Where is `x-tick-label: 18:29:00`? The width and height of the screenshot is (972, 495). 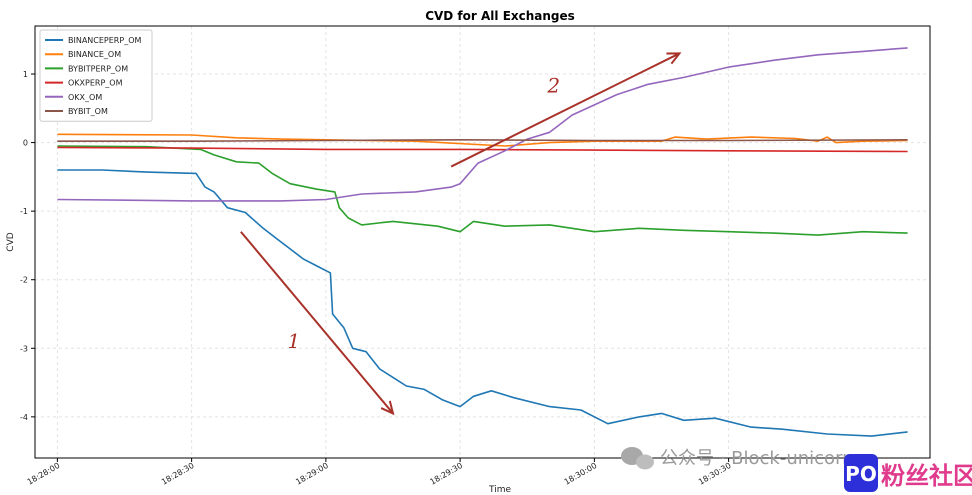
x-tick-label: 18:29:00 is located at coordinates (312, 474).